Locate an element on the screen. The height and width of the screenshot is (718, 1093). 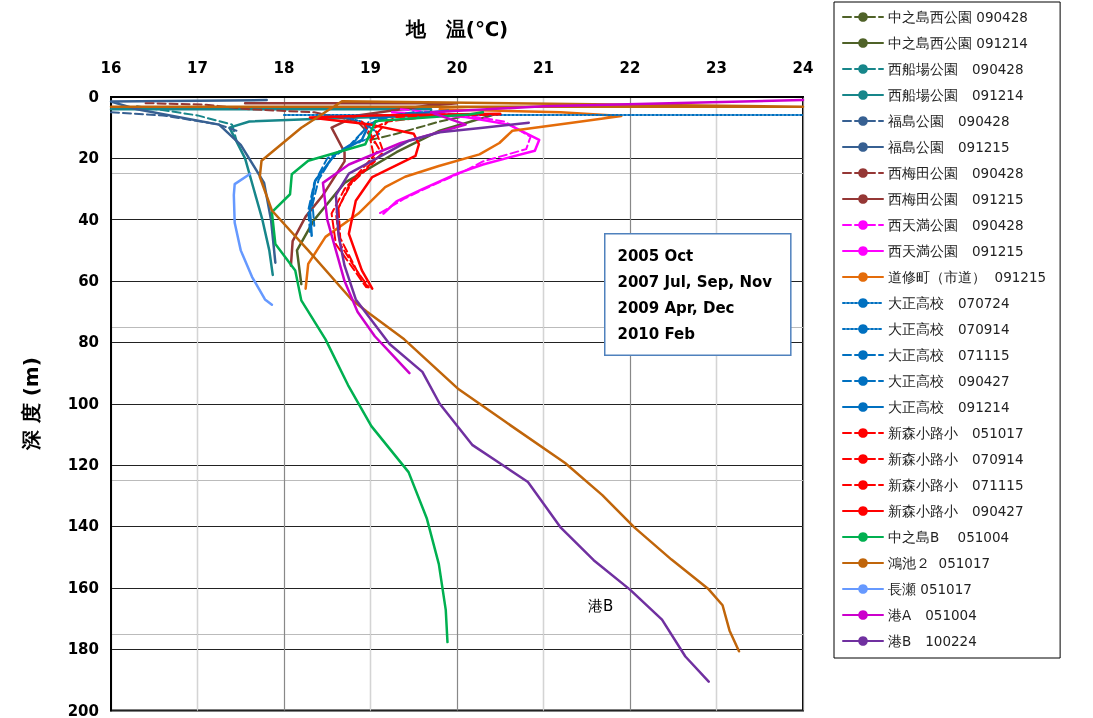
legend-label: 西梅田公園 091215 is located at coordinates (956, 199).